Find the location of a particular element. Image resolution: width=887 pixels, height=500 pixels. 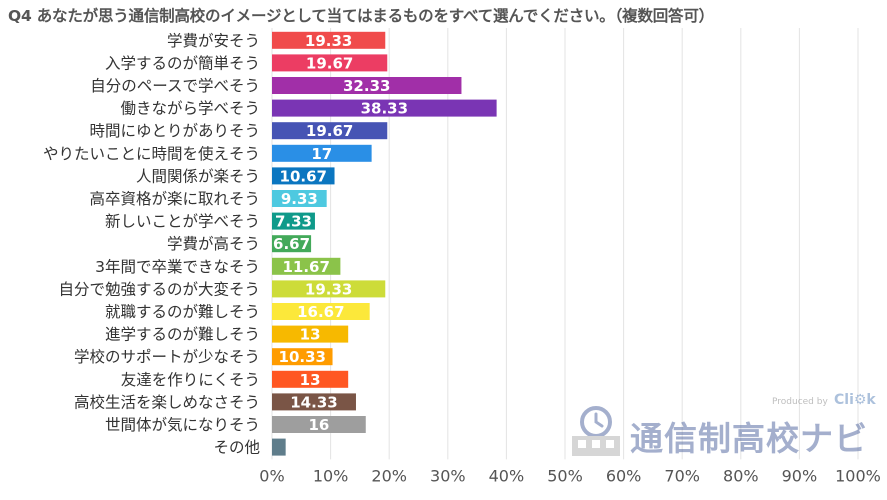

bar-value-label: 32.33 is located at coordinates (366, 86).